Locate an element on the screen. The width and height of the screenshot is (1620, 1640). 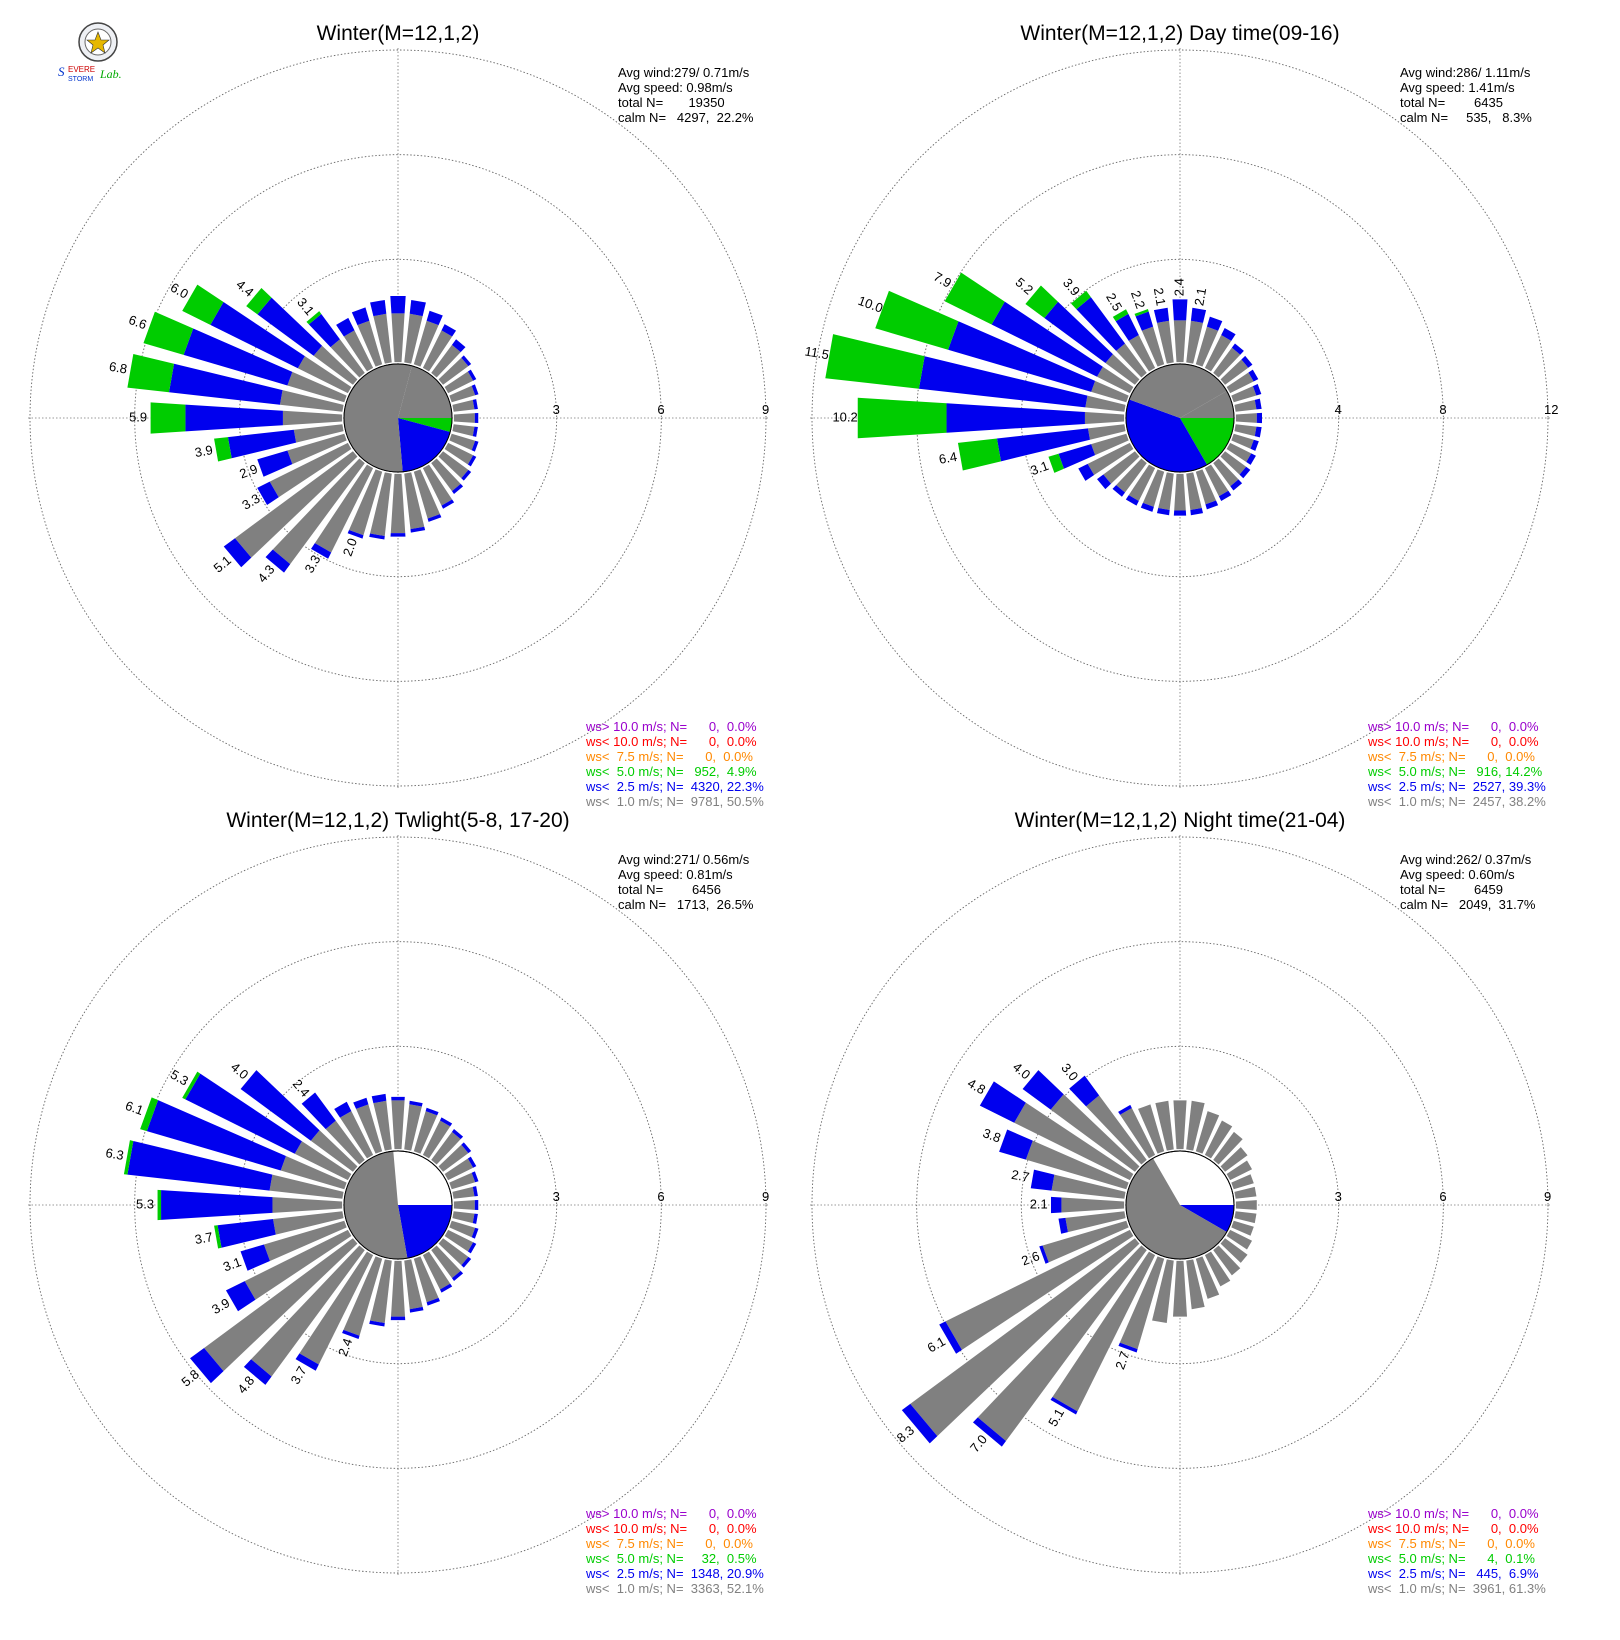
severe-storm-lab-logo: S EVERE STORM Lab. is located at coordinates (102, 53).